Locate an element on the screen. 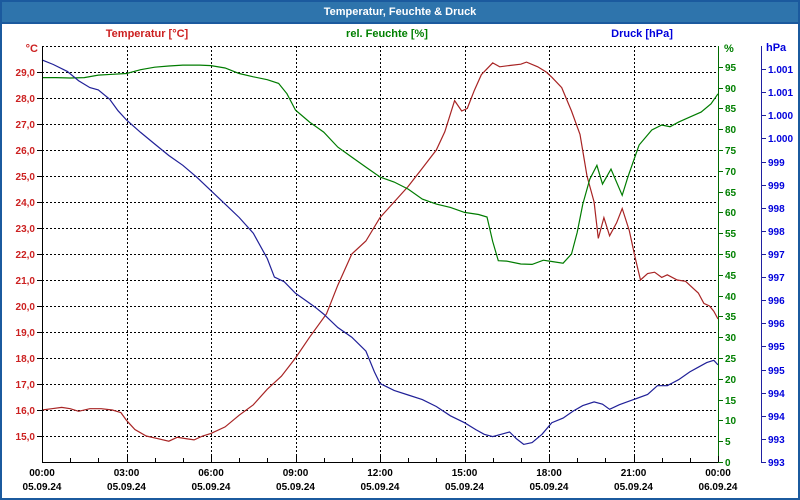  humidity-tick-label: 65 is located at coordinates (731, 193).